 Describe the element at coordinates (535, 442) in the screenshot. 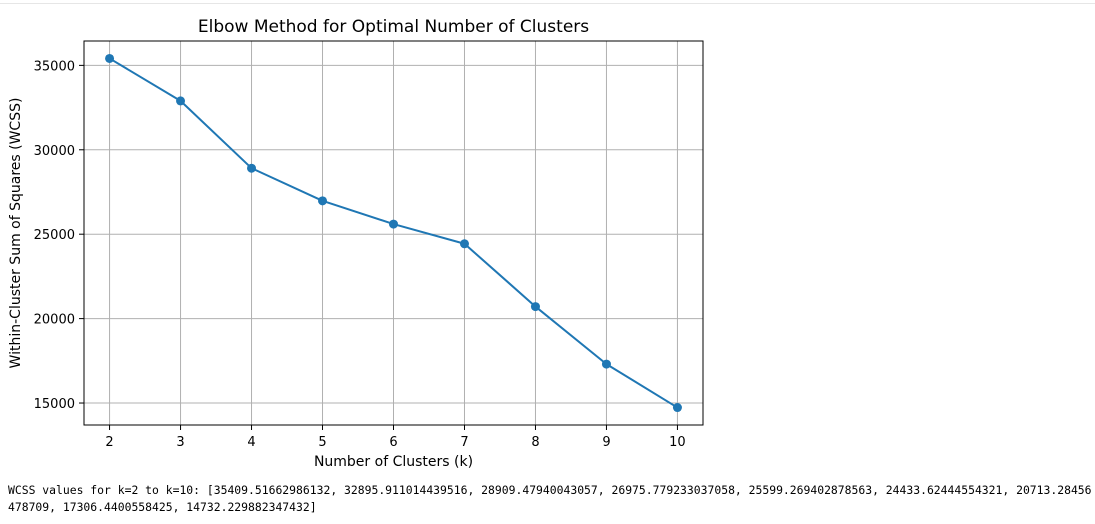

I see `x-tick-label: 8` at that location.